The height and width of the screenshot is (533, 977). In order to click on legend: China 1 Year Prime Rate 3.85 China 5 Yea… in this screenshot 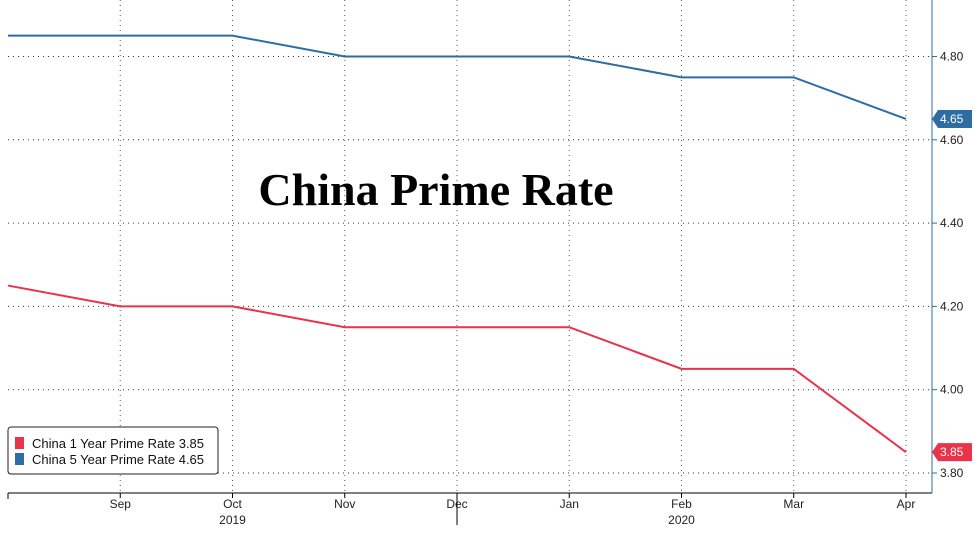, I will do `click(113, 450)`.